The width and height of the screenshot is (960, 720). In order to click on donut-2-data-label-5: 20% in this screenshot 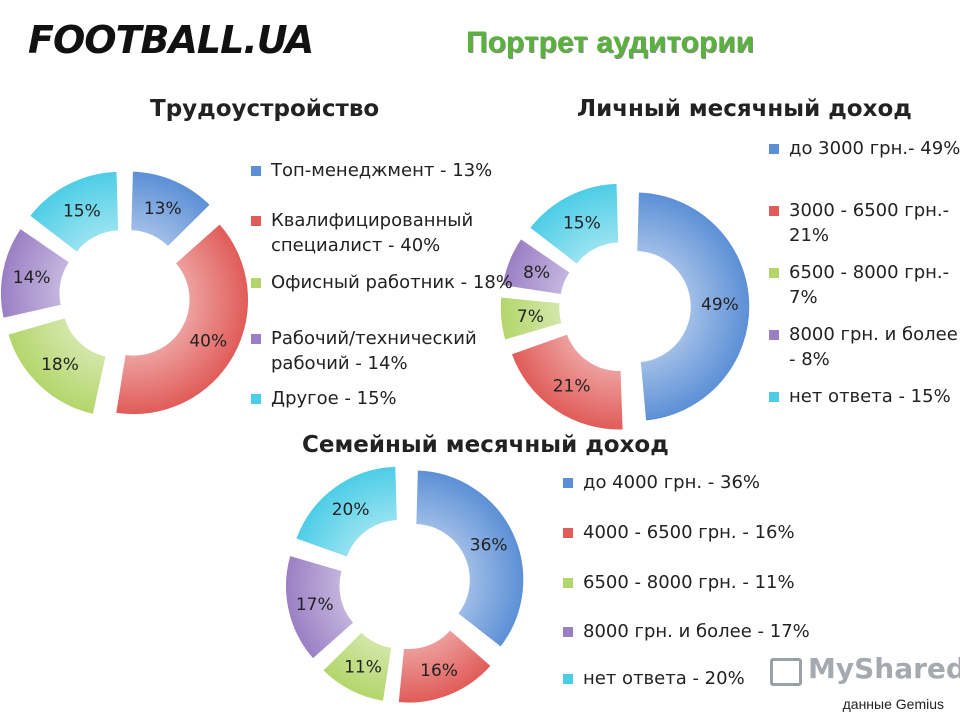, I will do `click(351, 510)`.